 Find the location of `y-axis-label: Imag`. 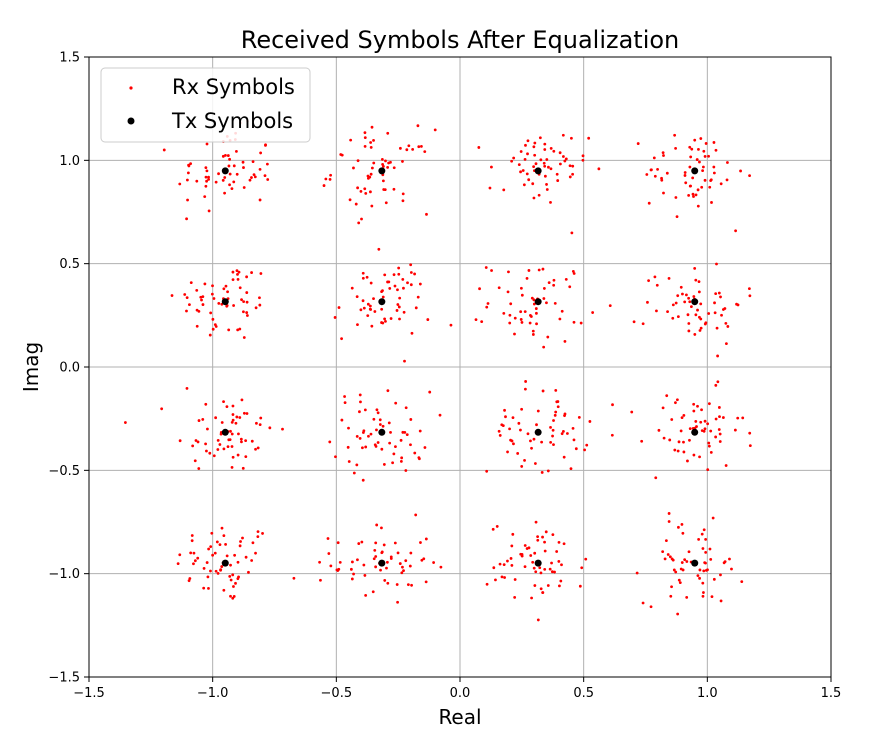

y-axis-label: Imag is located at coordinates (31, 367).